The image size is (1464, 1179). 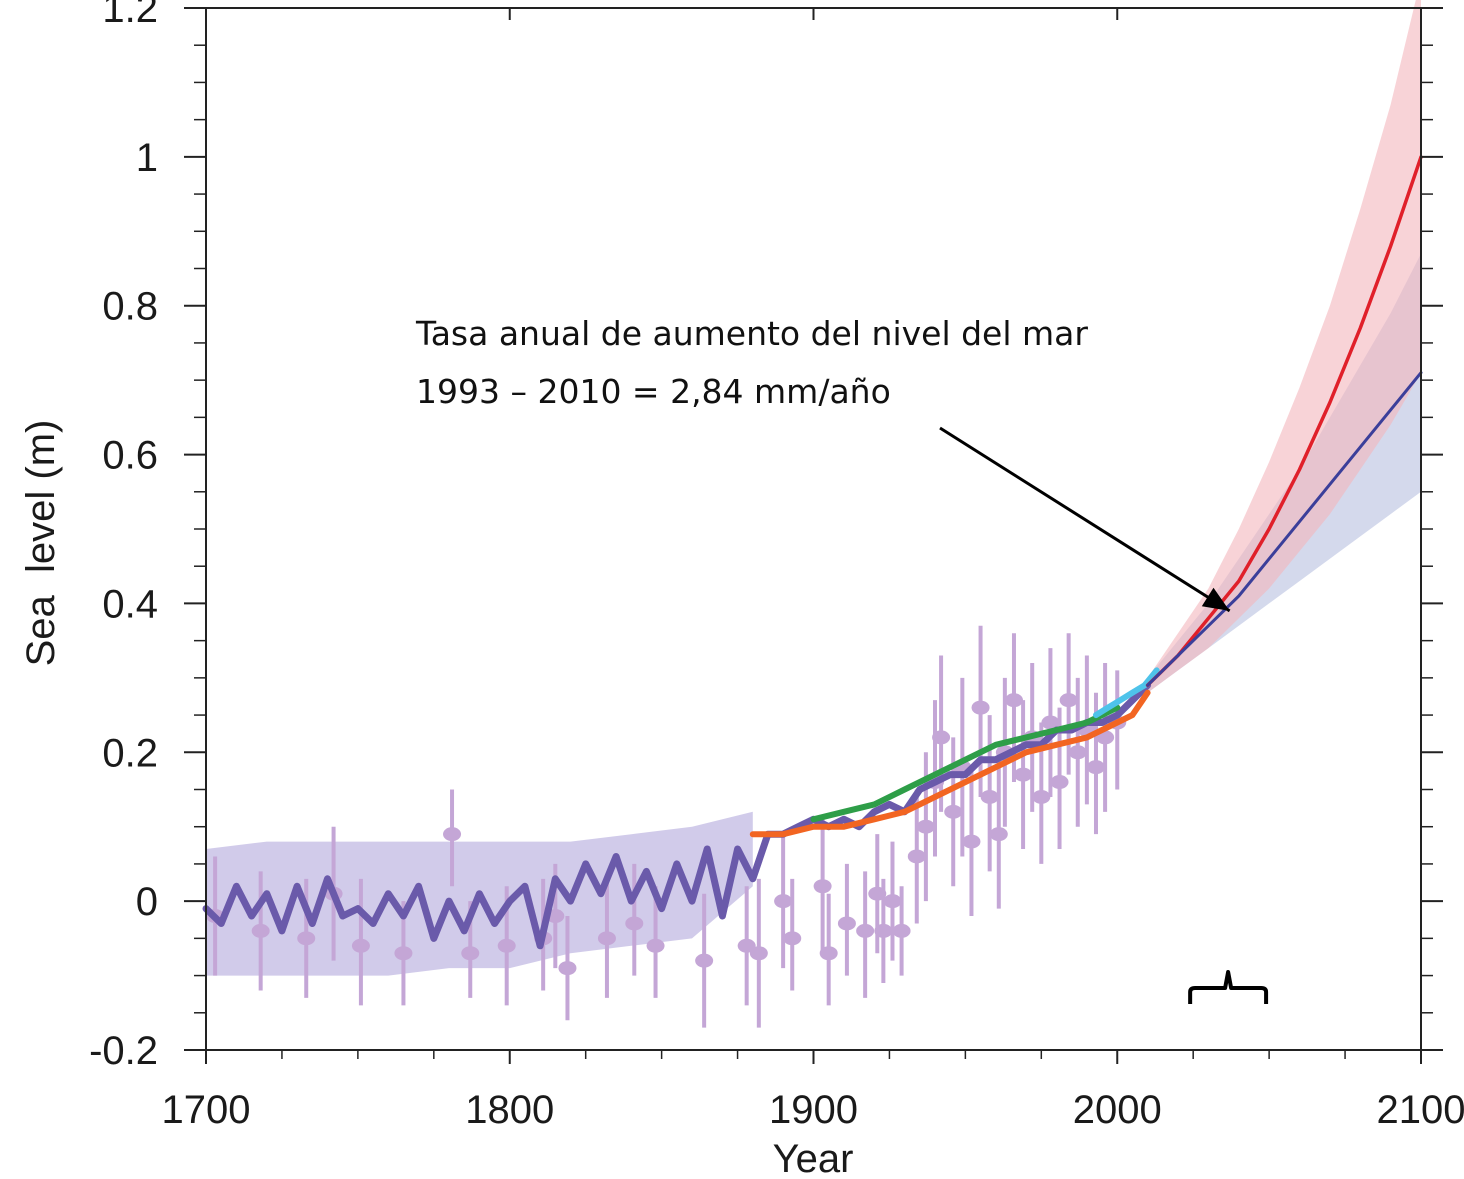 I want to click on annotation-arrow-shaft, so click(x=1085, y=519).